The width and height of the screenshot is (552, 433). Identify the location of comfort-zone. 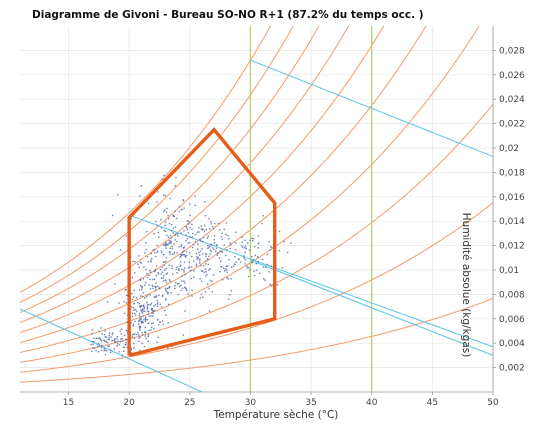
(202, 242).